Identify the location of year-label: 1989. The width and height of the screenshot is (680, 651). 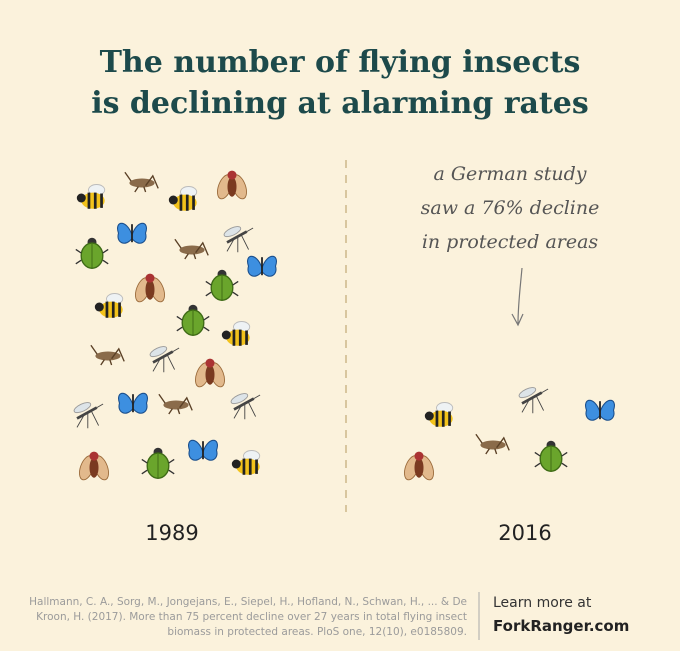
(171, 533).